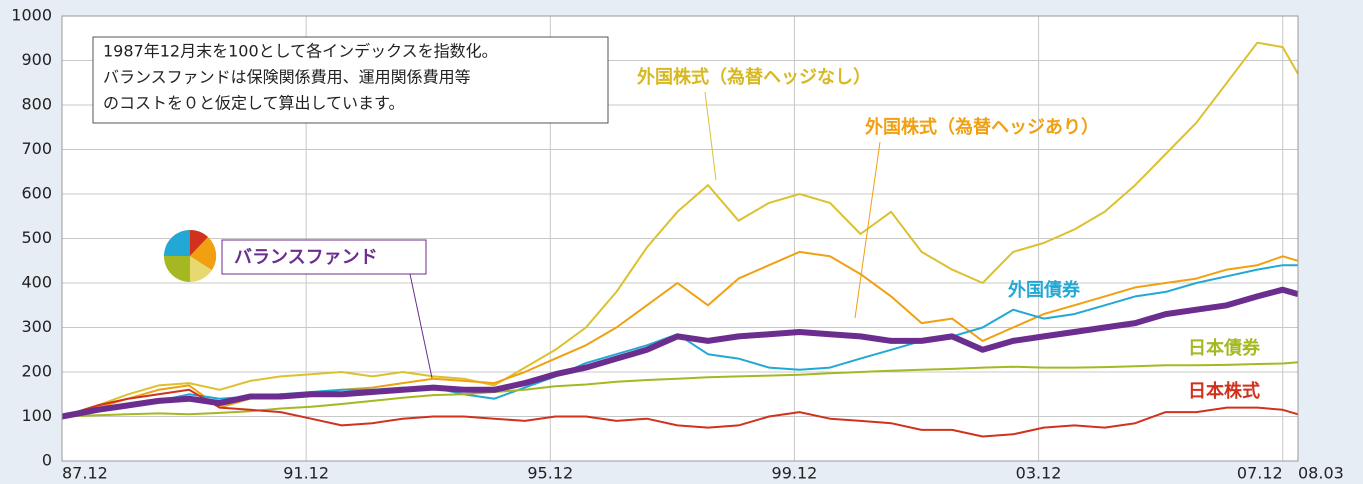 The image size is (1363, 484). I want to click on x-tick-label: 91.12, so click(306, 473).